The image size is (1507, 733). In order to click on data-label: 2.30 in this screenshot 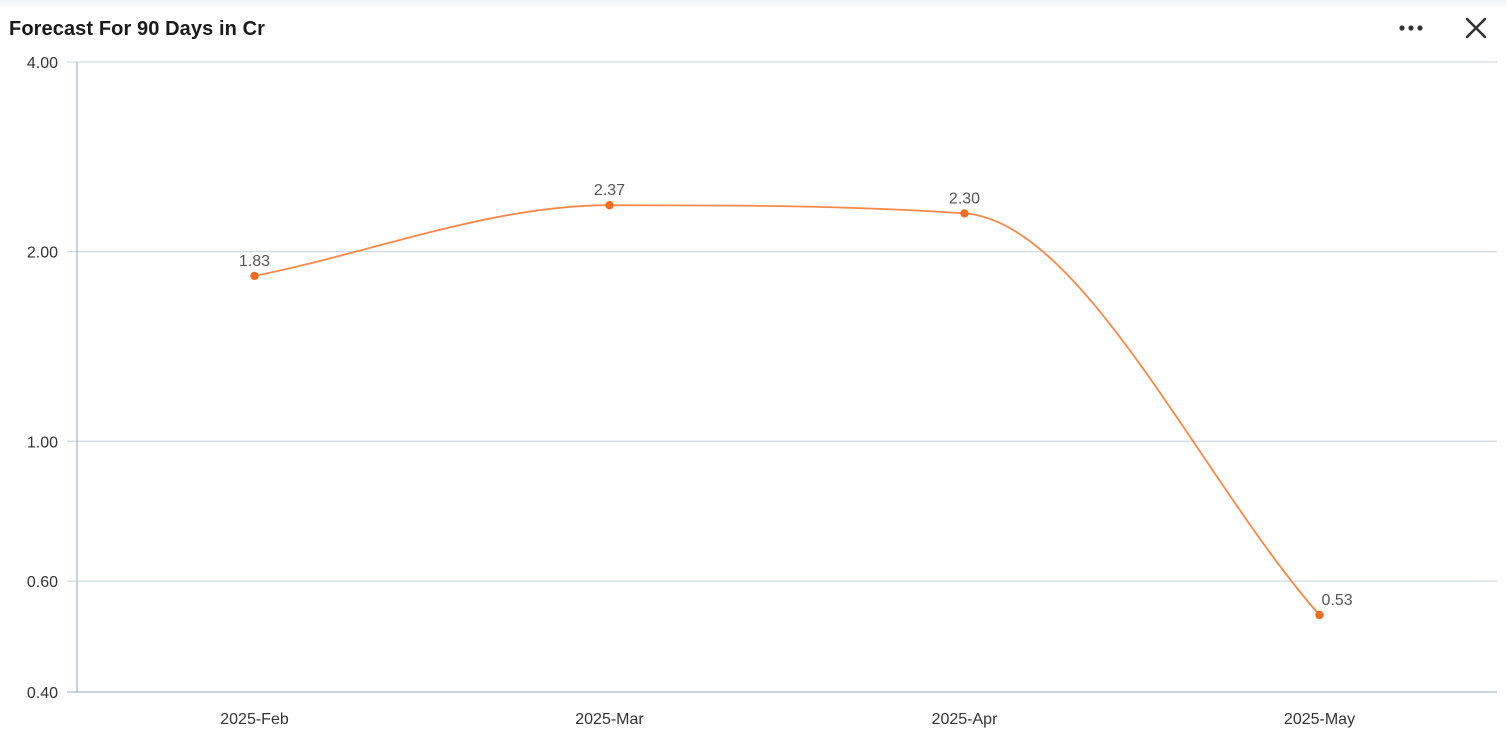, I will do `click(964, 198)`.